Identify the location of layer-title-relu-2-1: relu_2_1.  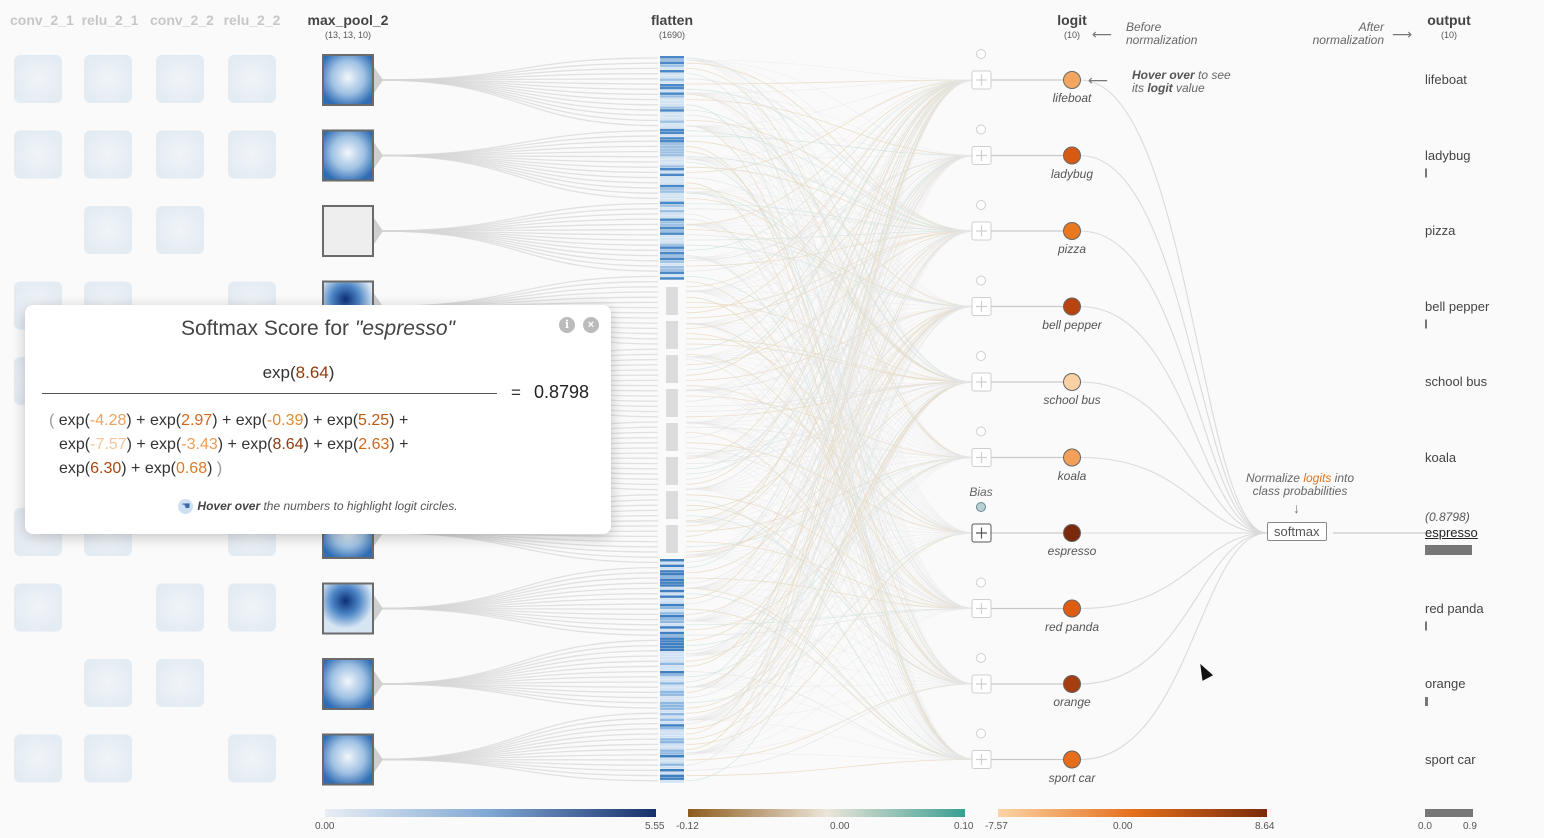
(110, 20).